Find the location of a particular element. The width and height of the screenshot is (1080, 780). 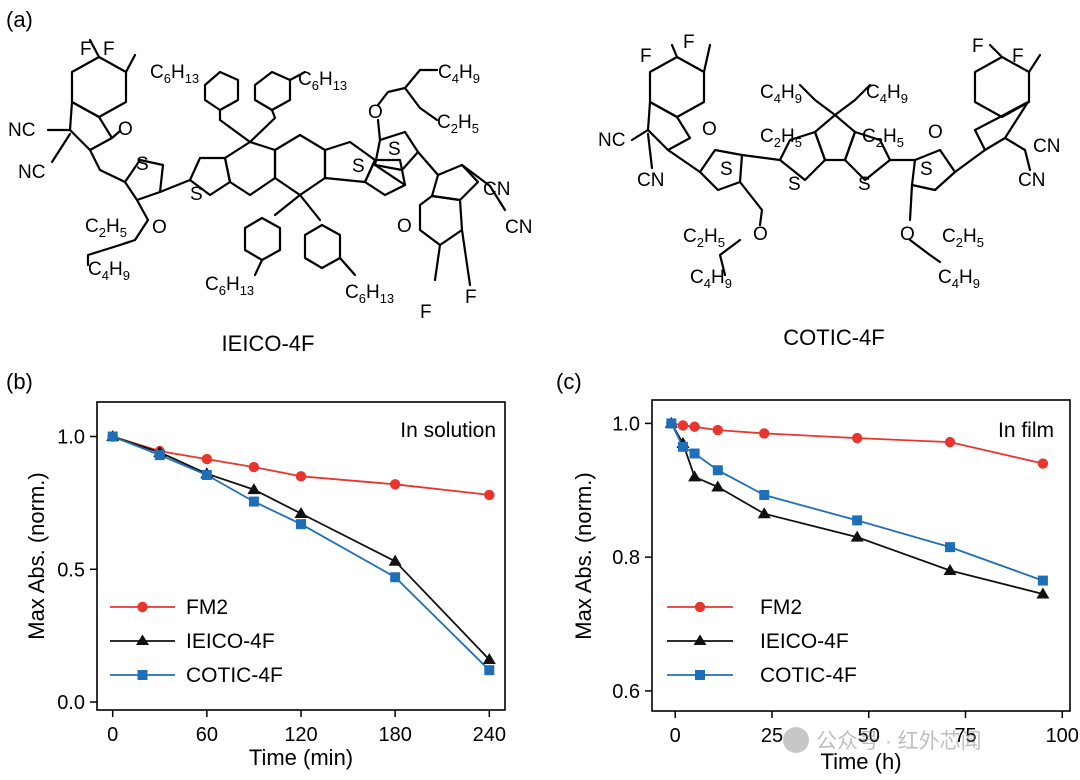

cotic-structure is located at coordinates (836, 160).